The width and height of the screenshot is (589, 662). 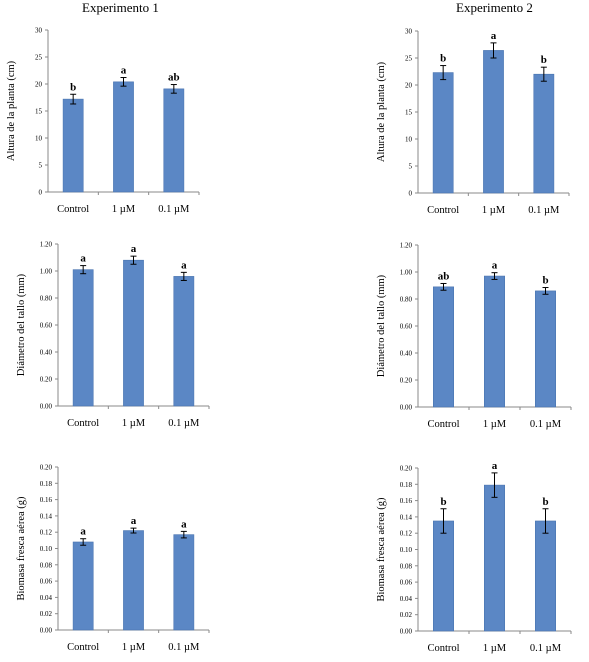 I want to click on y-tick-label: 1.00, so click(x=406, y=273).